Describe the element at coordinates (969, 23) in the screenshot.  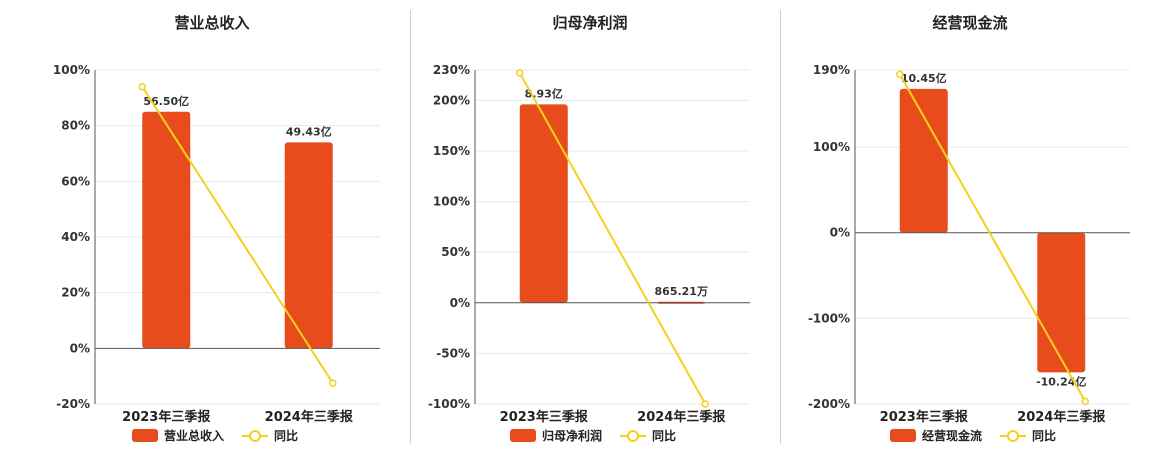
I see `chart-title: 经营现金流` at that location.